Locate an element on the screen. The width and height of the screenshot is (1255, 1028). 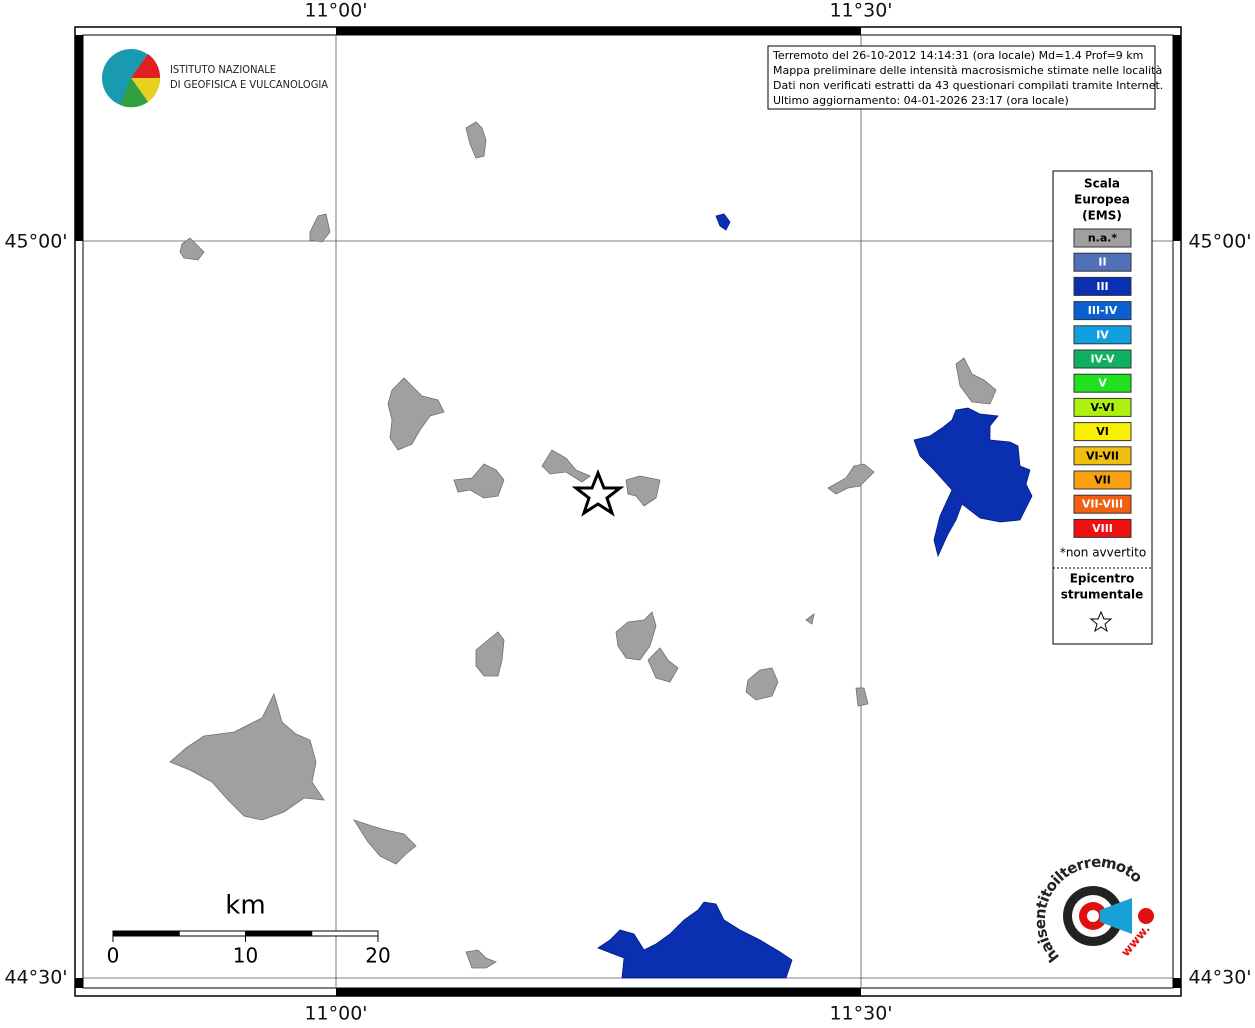
scale-bar: km 0 10 20 is located at coordinates (249, 929).